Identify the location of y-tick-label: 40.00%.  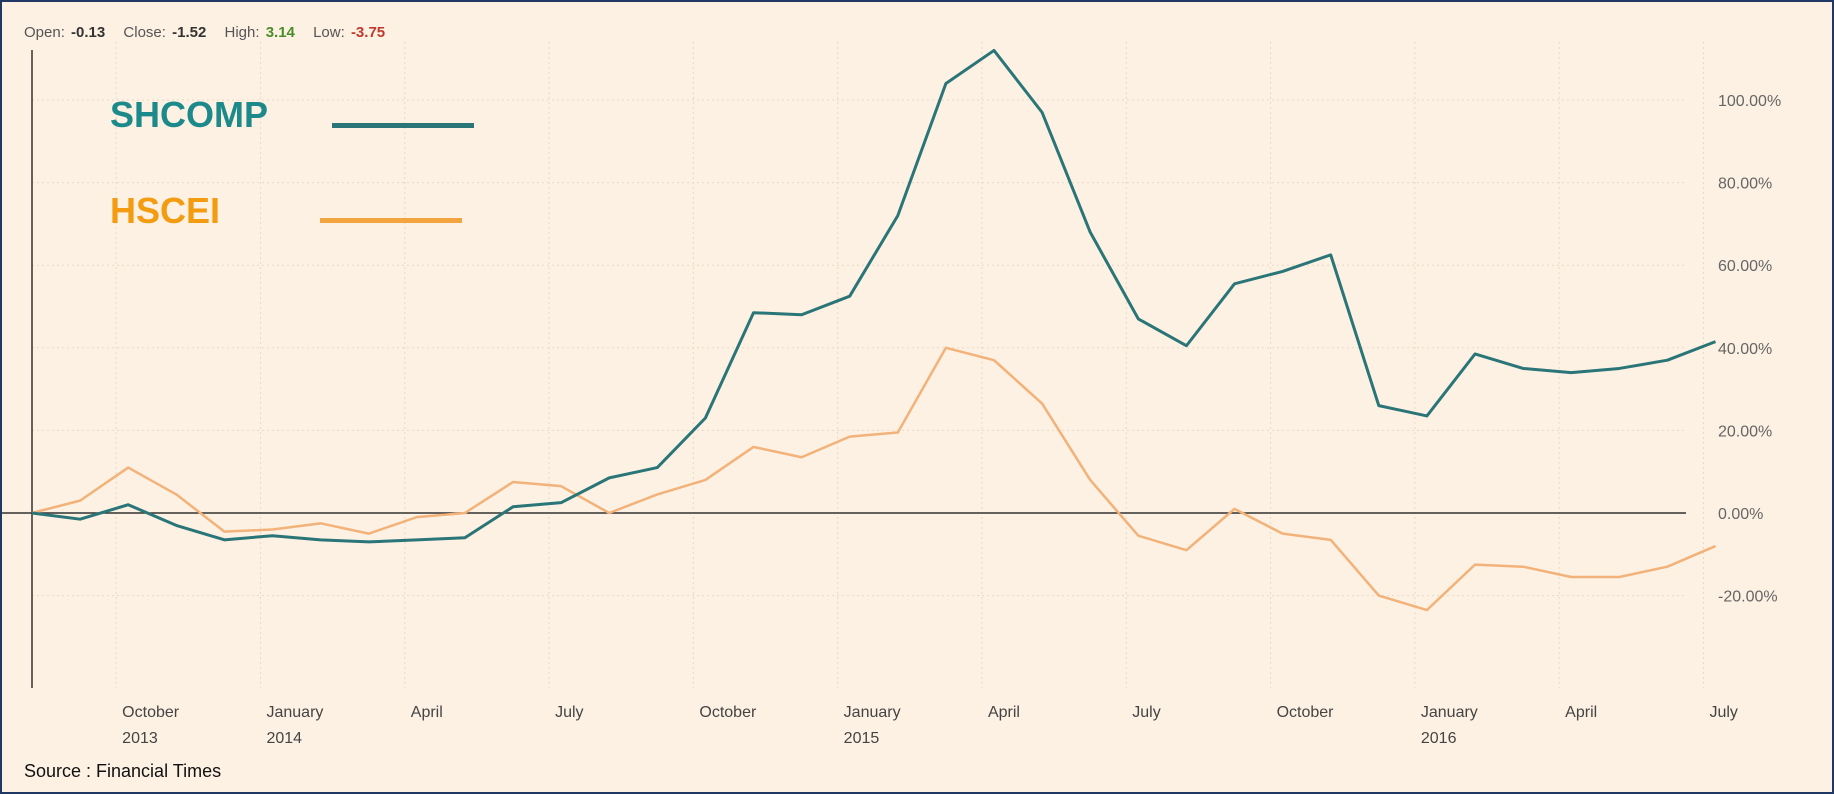
(1745, 349).